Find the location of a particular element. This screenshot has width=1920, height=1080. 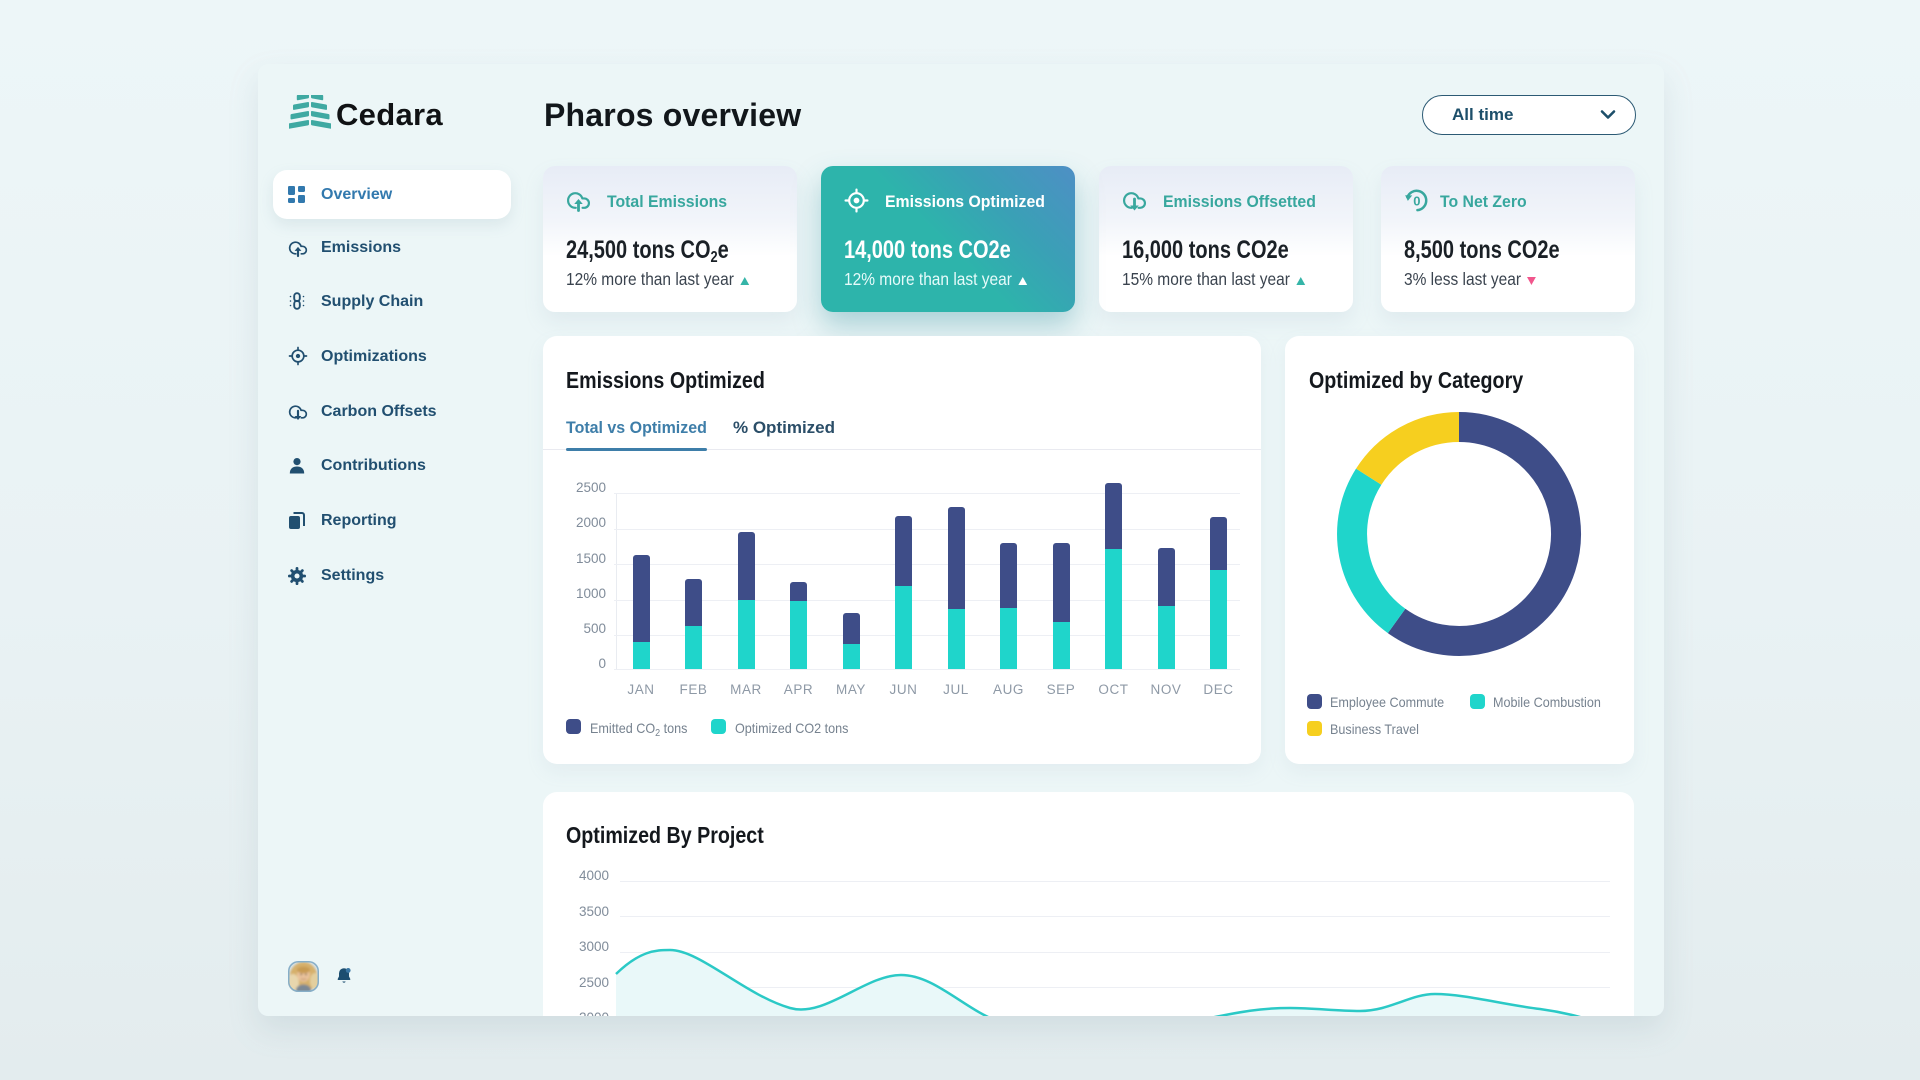

svg-text: 0 is located at coordinates (1416, 200).